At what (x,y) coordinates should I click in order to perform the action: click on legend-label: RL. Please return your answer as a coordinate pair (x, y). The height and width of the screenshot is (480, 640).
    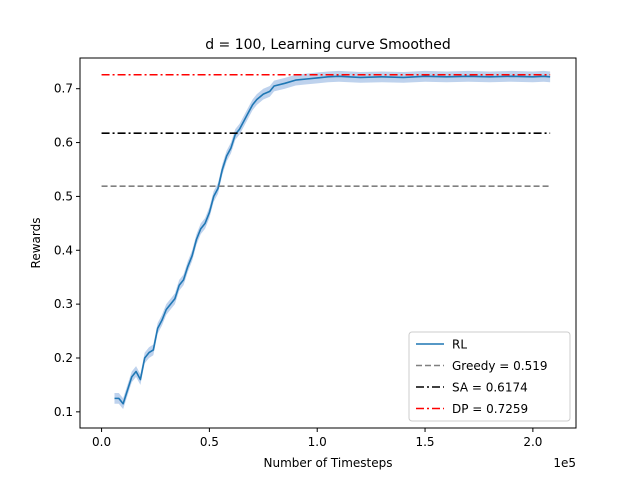
    Looking at the image, I should click on (459, 345).